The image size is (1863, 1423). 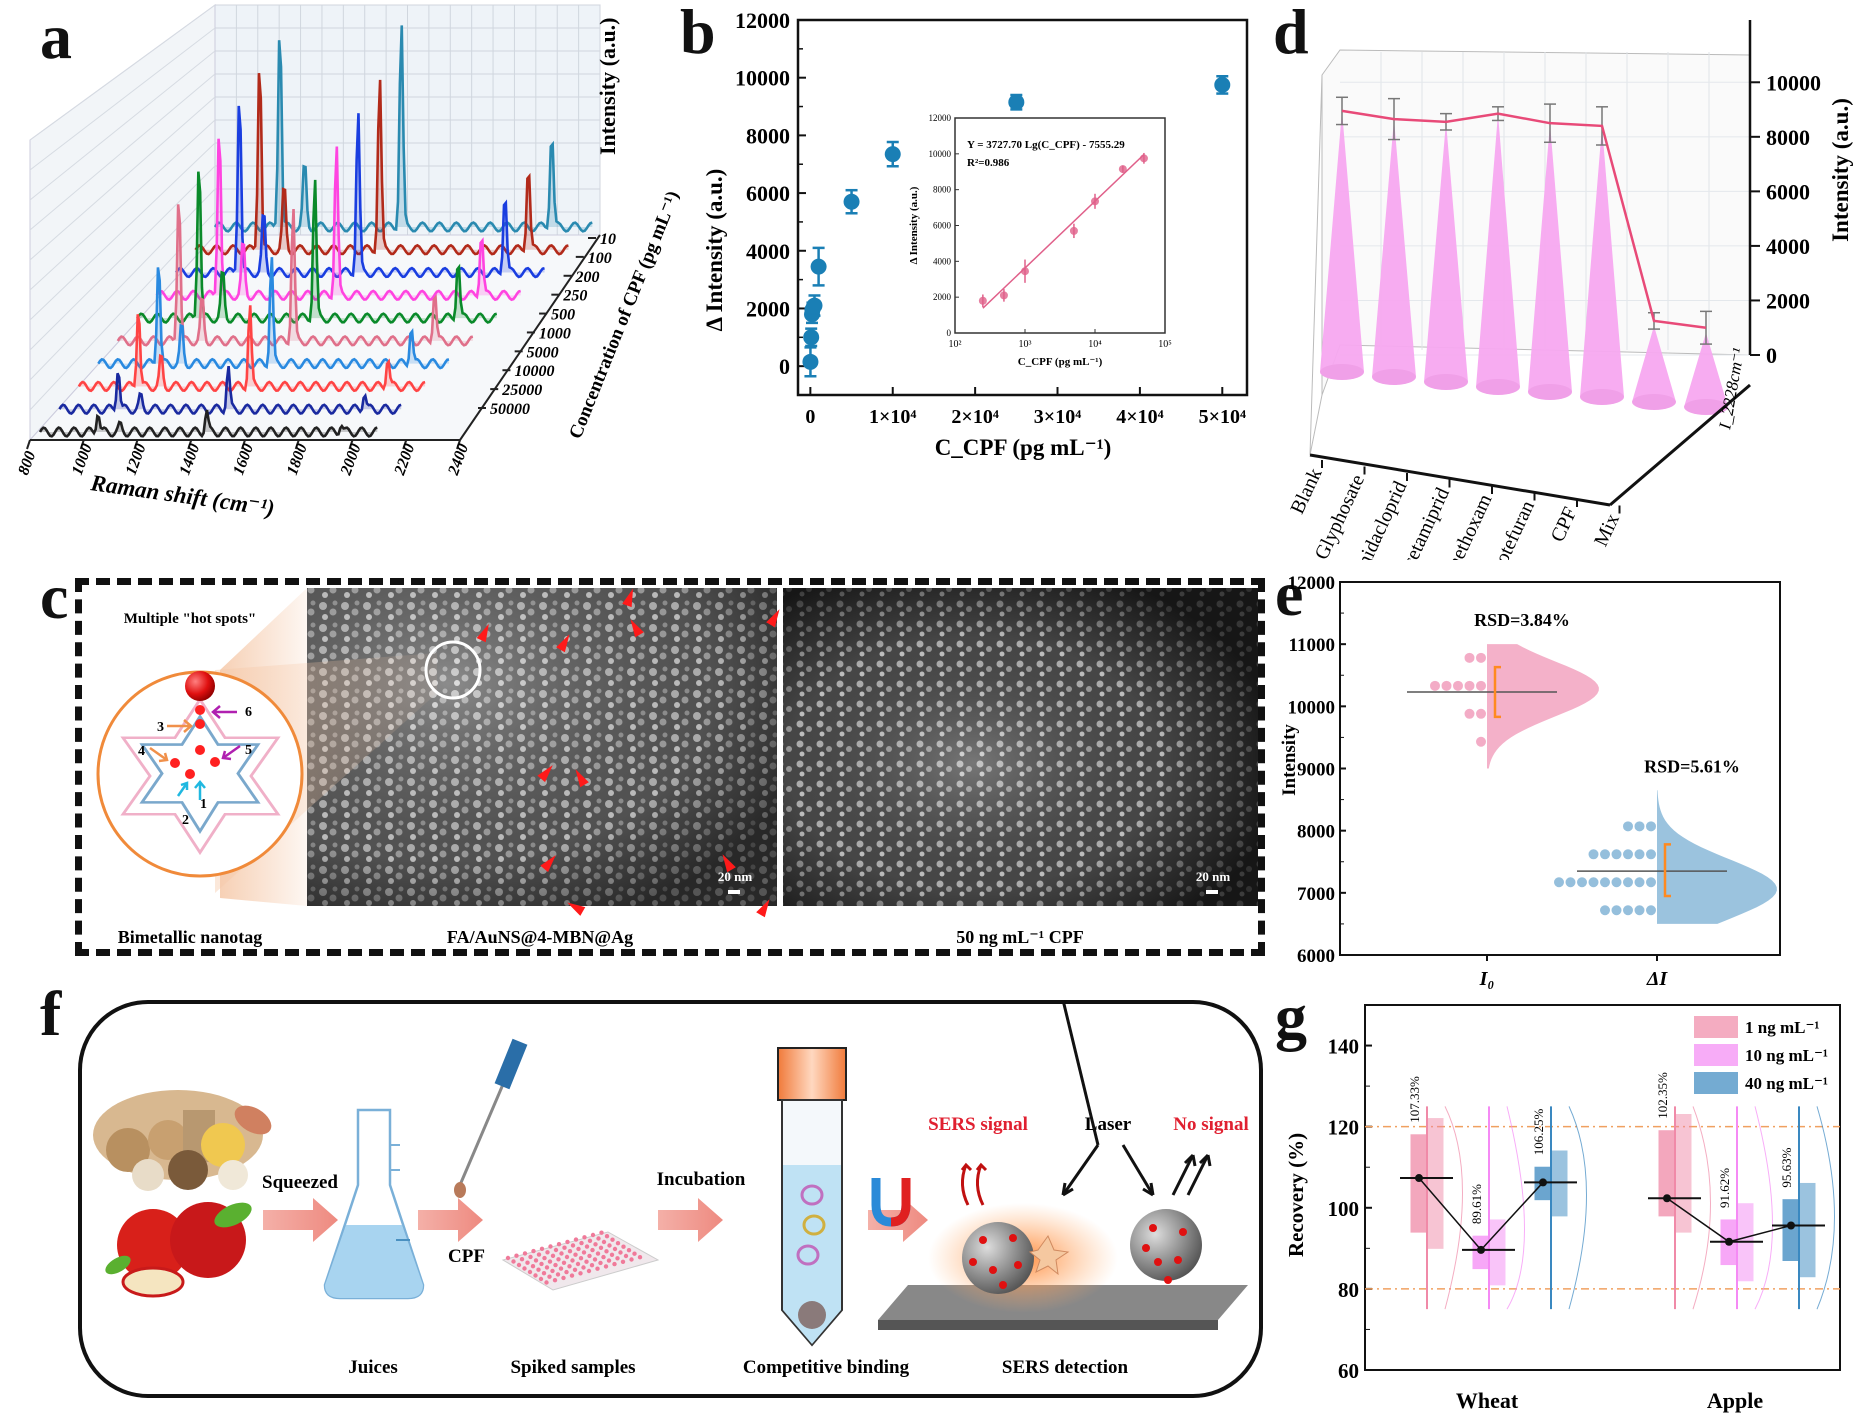 I want to click on x-tick-label: 1400, so click(x=189, y=459).